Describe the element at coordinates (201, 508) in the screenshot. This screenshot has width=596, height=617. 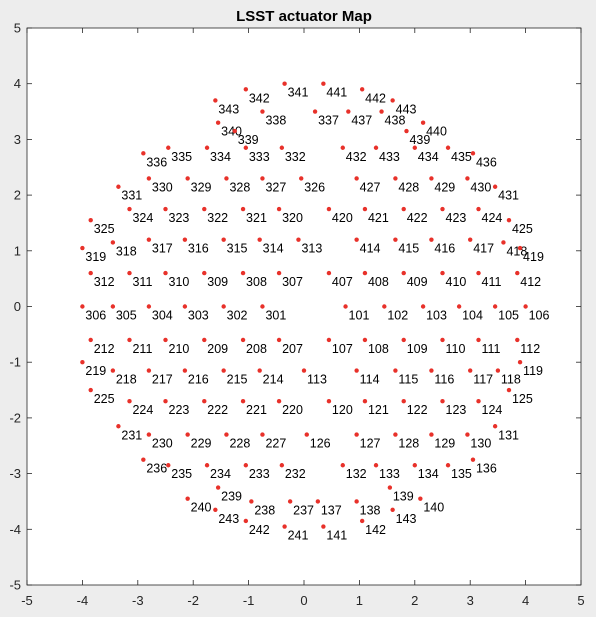
I see `actuator-label: 240` at that location.